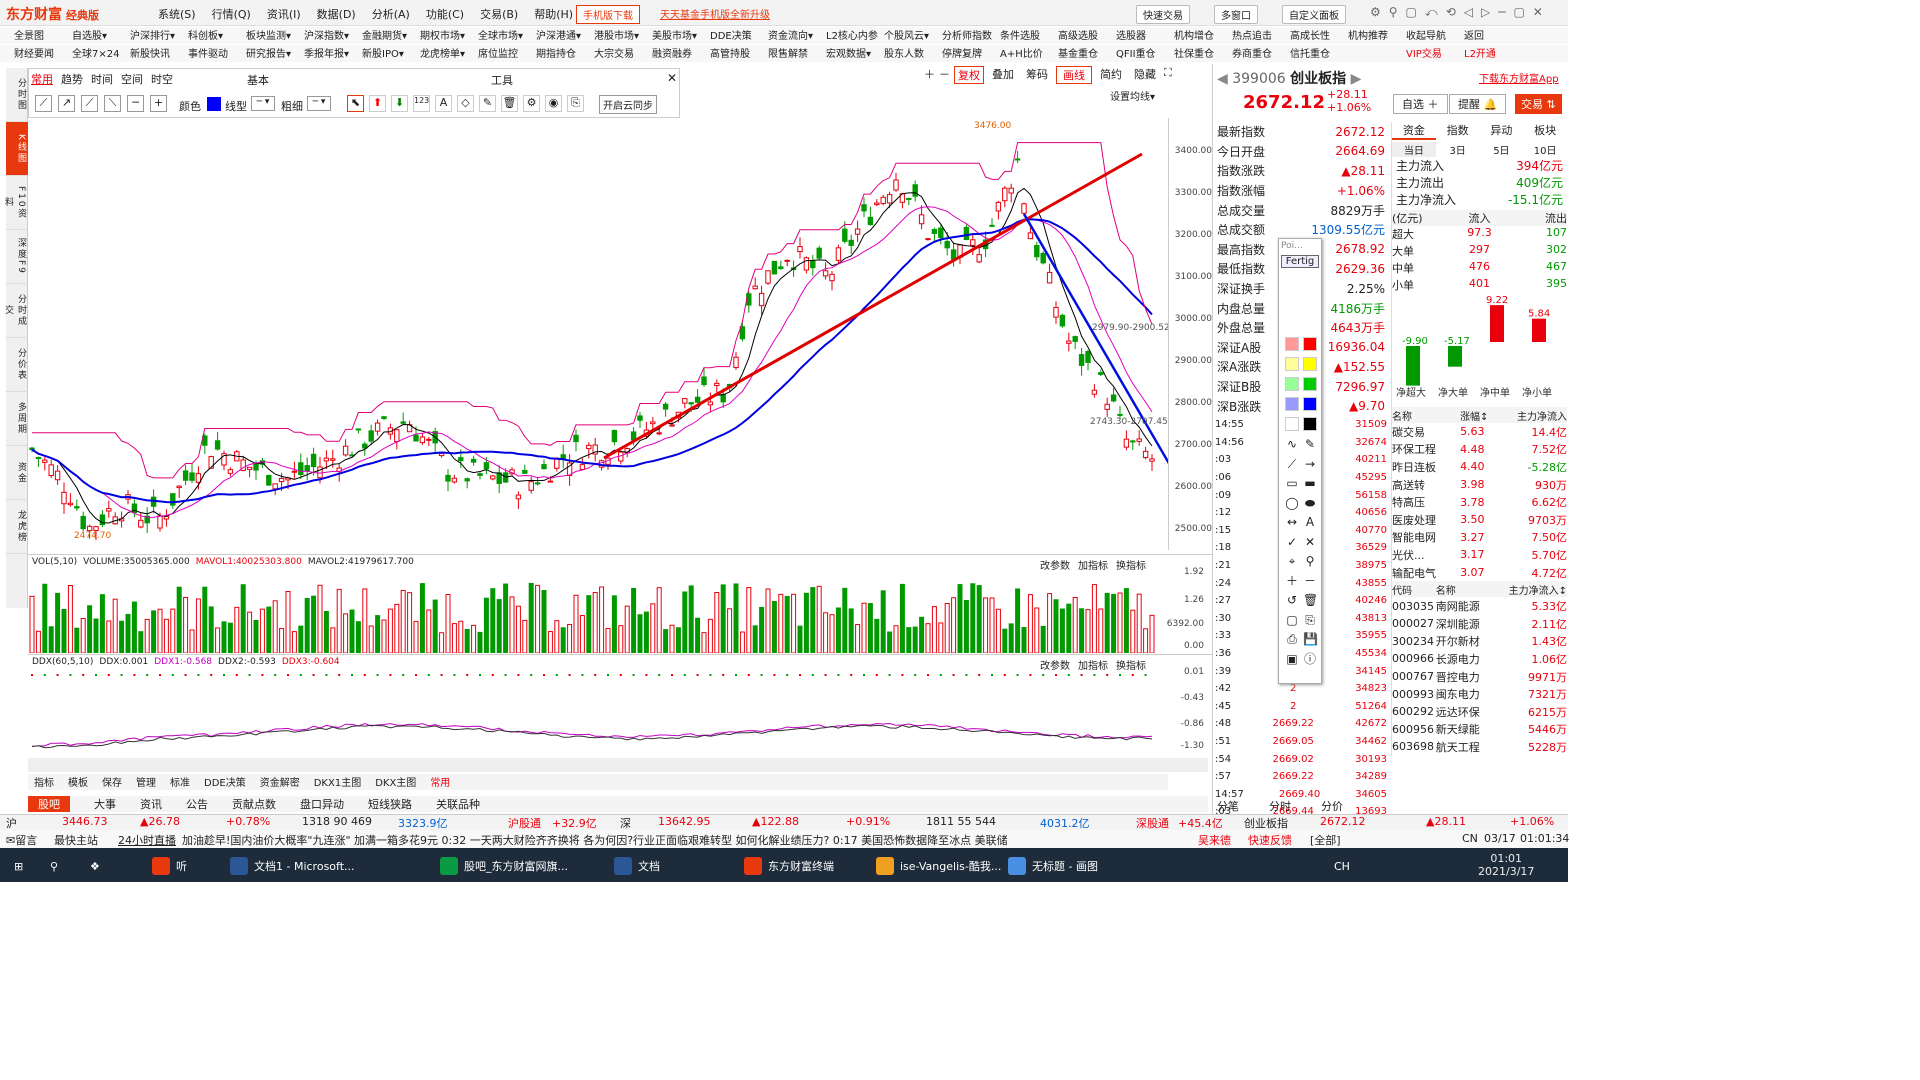 This screenshot has width=1920, height=1080. Describe the element at coordinates (1252, 36) in the screenshot. I see `nav-item: 热点追击` at that location.